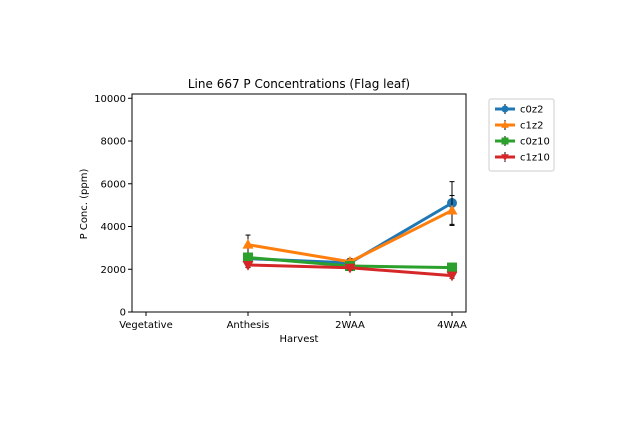 This screenshot has height=422, width=632. I want to click on series-c1z2, so click(350, 230).